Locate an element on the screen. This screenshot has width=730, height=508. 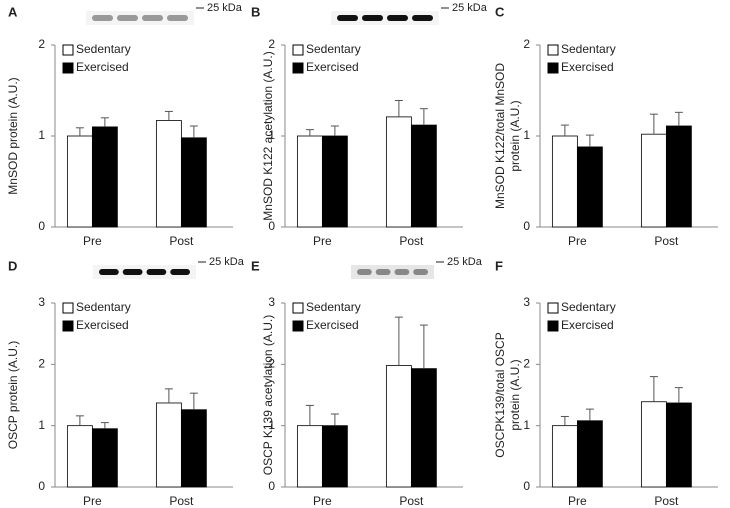
y-axis-label: OSCP K139 acetylation (A.U.) is located at coordinates (268, 395).